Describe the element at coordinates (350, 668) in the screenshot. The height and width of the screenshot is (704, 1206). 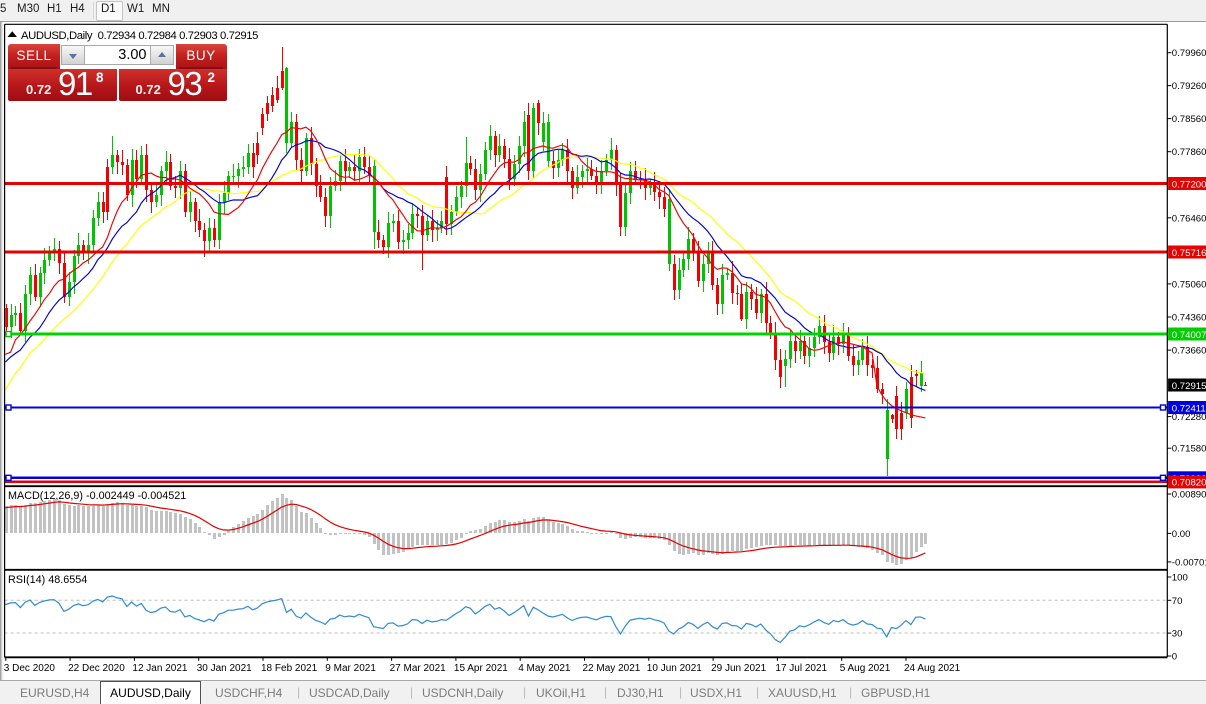
I see `svg-text: 9 Mar 2021` at that location.